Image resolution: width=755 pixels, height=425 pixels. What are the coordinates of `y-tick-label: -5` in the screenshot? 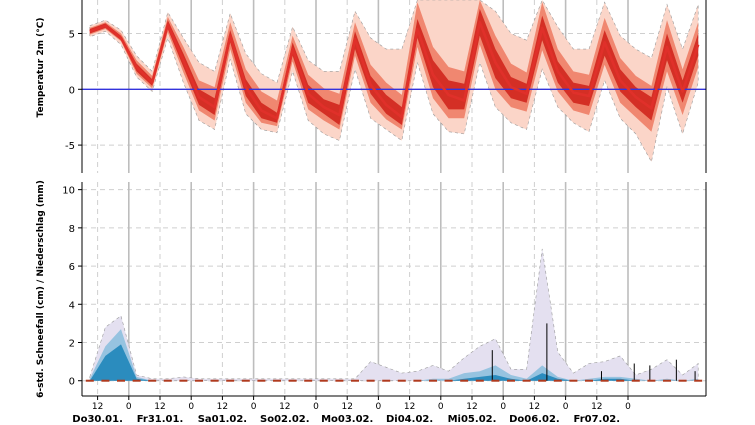 It's located at (70, 146).